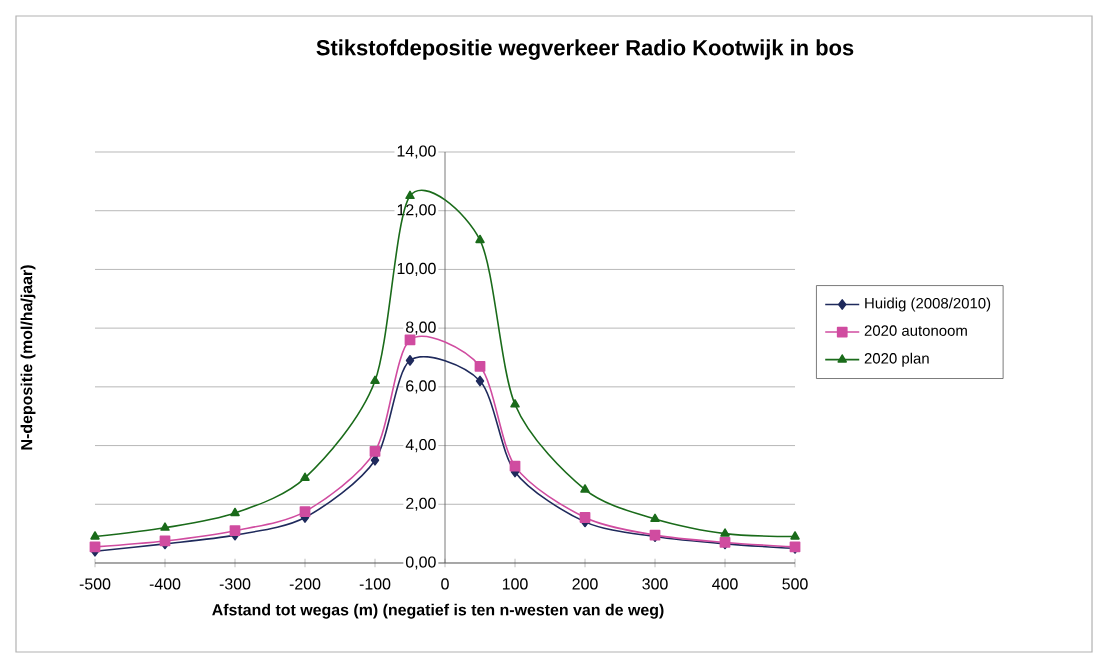  Describe the element at coordinates (420, 445) in the screenshot. I see `y-tick-label: 4,00` at that location.